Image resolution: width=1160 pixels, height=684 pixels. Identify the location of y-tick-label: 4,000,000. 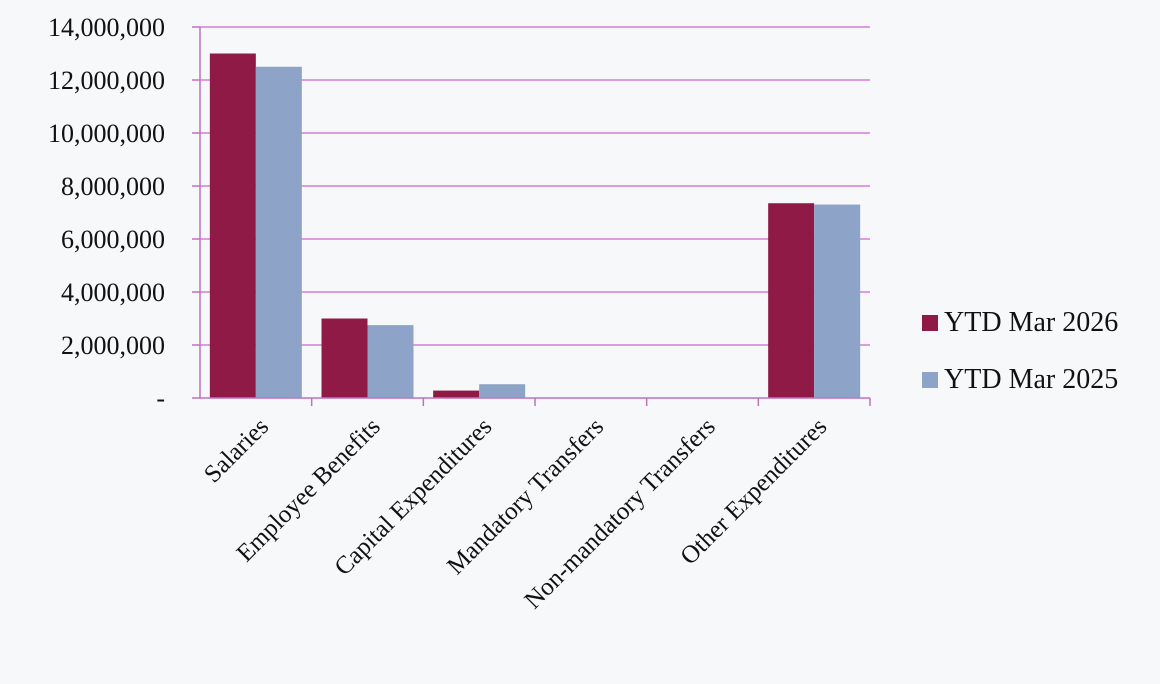
(113, 292).